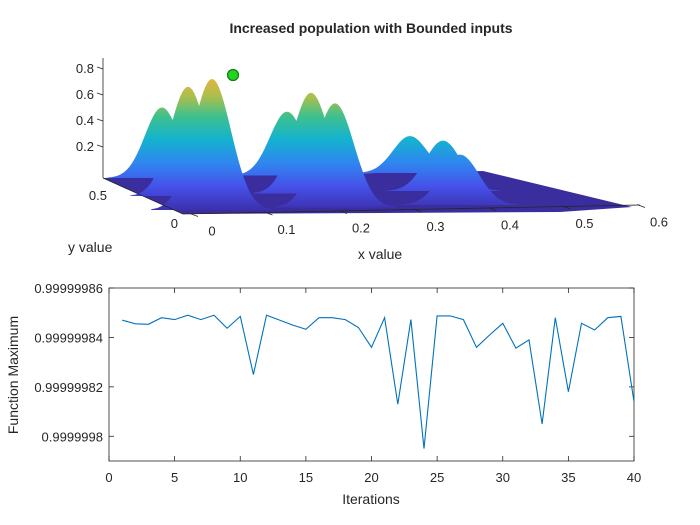 The width and height of the screenshot is (700, 525). Describe the element at coordinates (510, 225) in the screenshot. I see `x-tick-label: 0.4` at that location.